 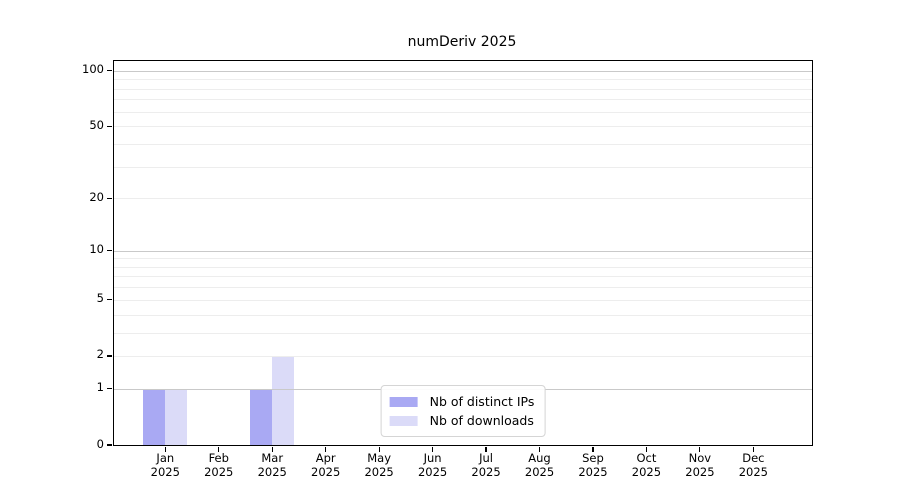 What do you see at coordinates (100, 298) in the screenshot?
I see `y-tick-label: 5` at bounding box center [100, 298].